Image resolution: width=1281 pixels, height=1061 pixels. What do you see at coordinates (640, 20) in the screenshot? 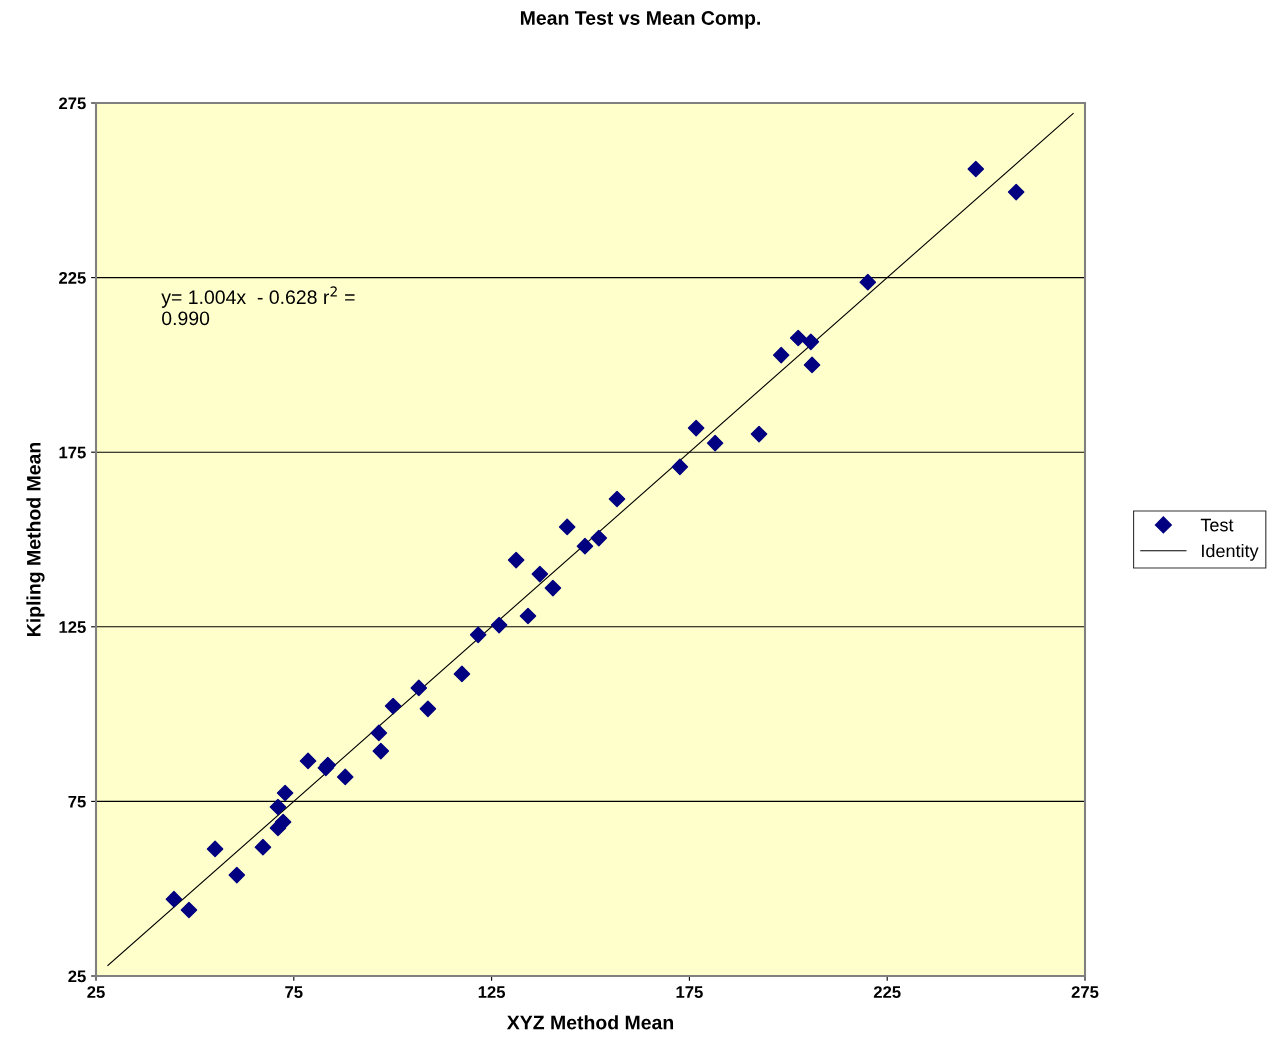
I see `chart-title: Mean Test vs Mean Comp.` at bounding box center [640, 20].